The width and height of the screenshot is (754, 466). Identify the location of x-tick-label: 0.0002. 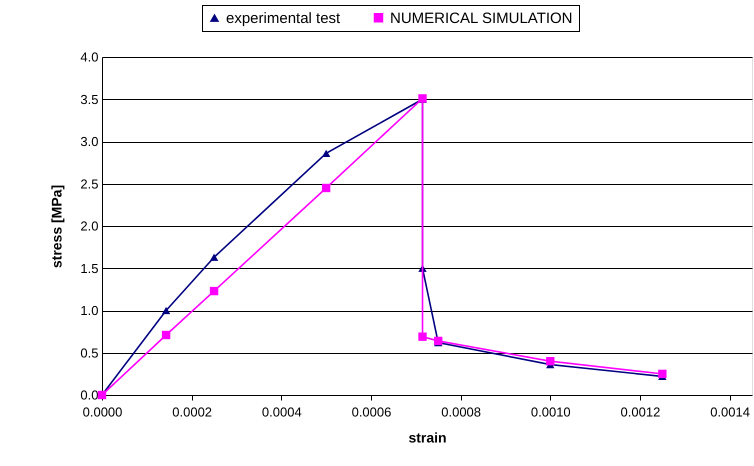
(192, 412).